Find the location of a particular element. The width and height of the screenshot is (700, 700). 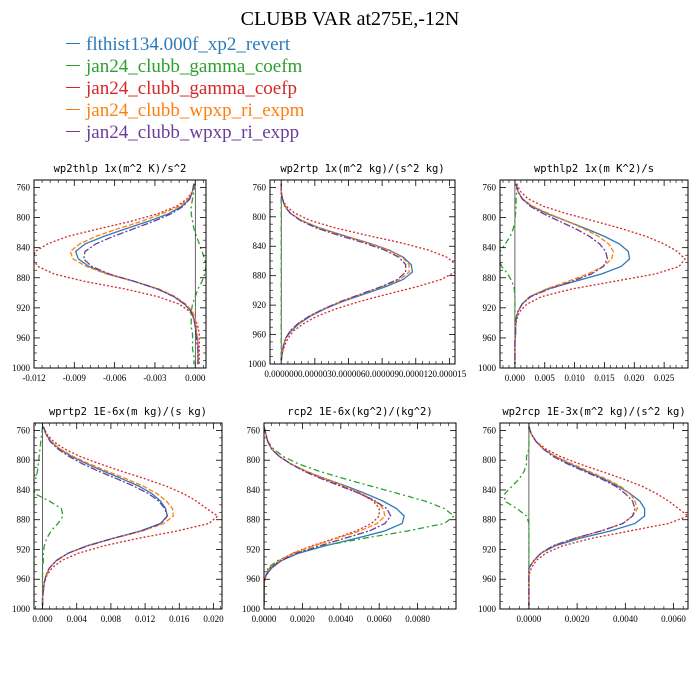

x-tick-label: 0.012 is located at coordinates (145, 619).